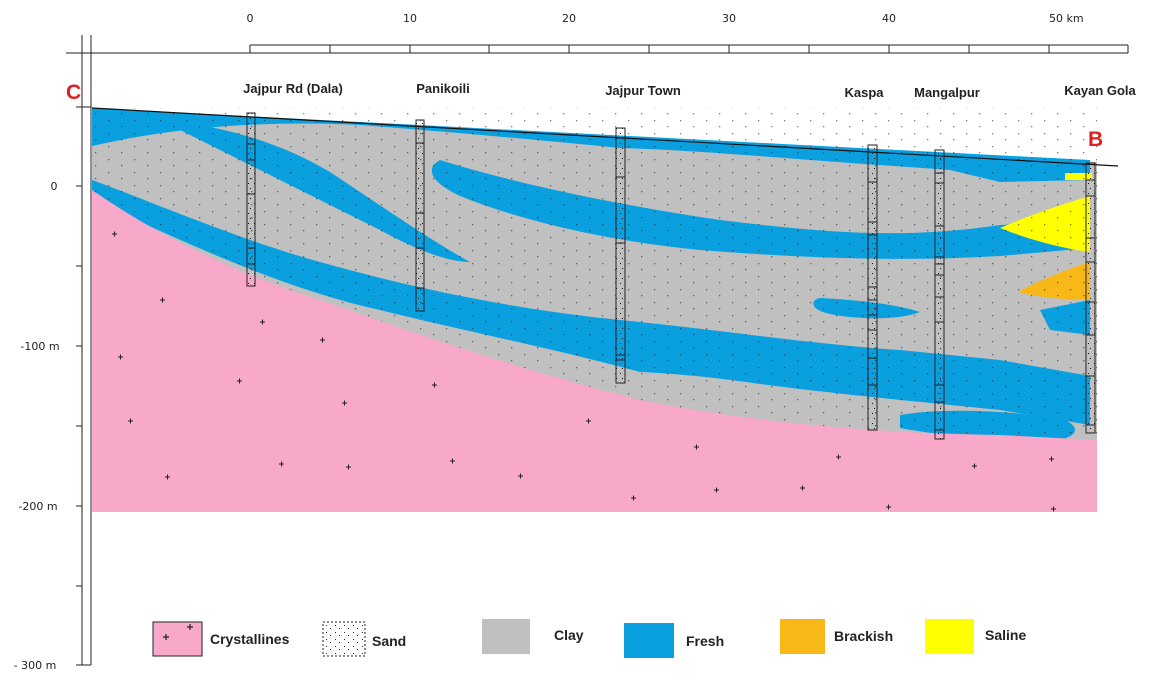 The image size is (1169, 673). What do you see at coordinates (420, 215) in the screenshot?
I see `borehole-panikoili` at bounding box center [420, 215].